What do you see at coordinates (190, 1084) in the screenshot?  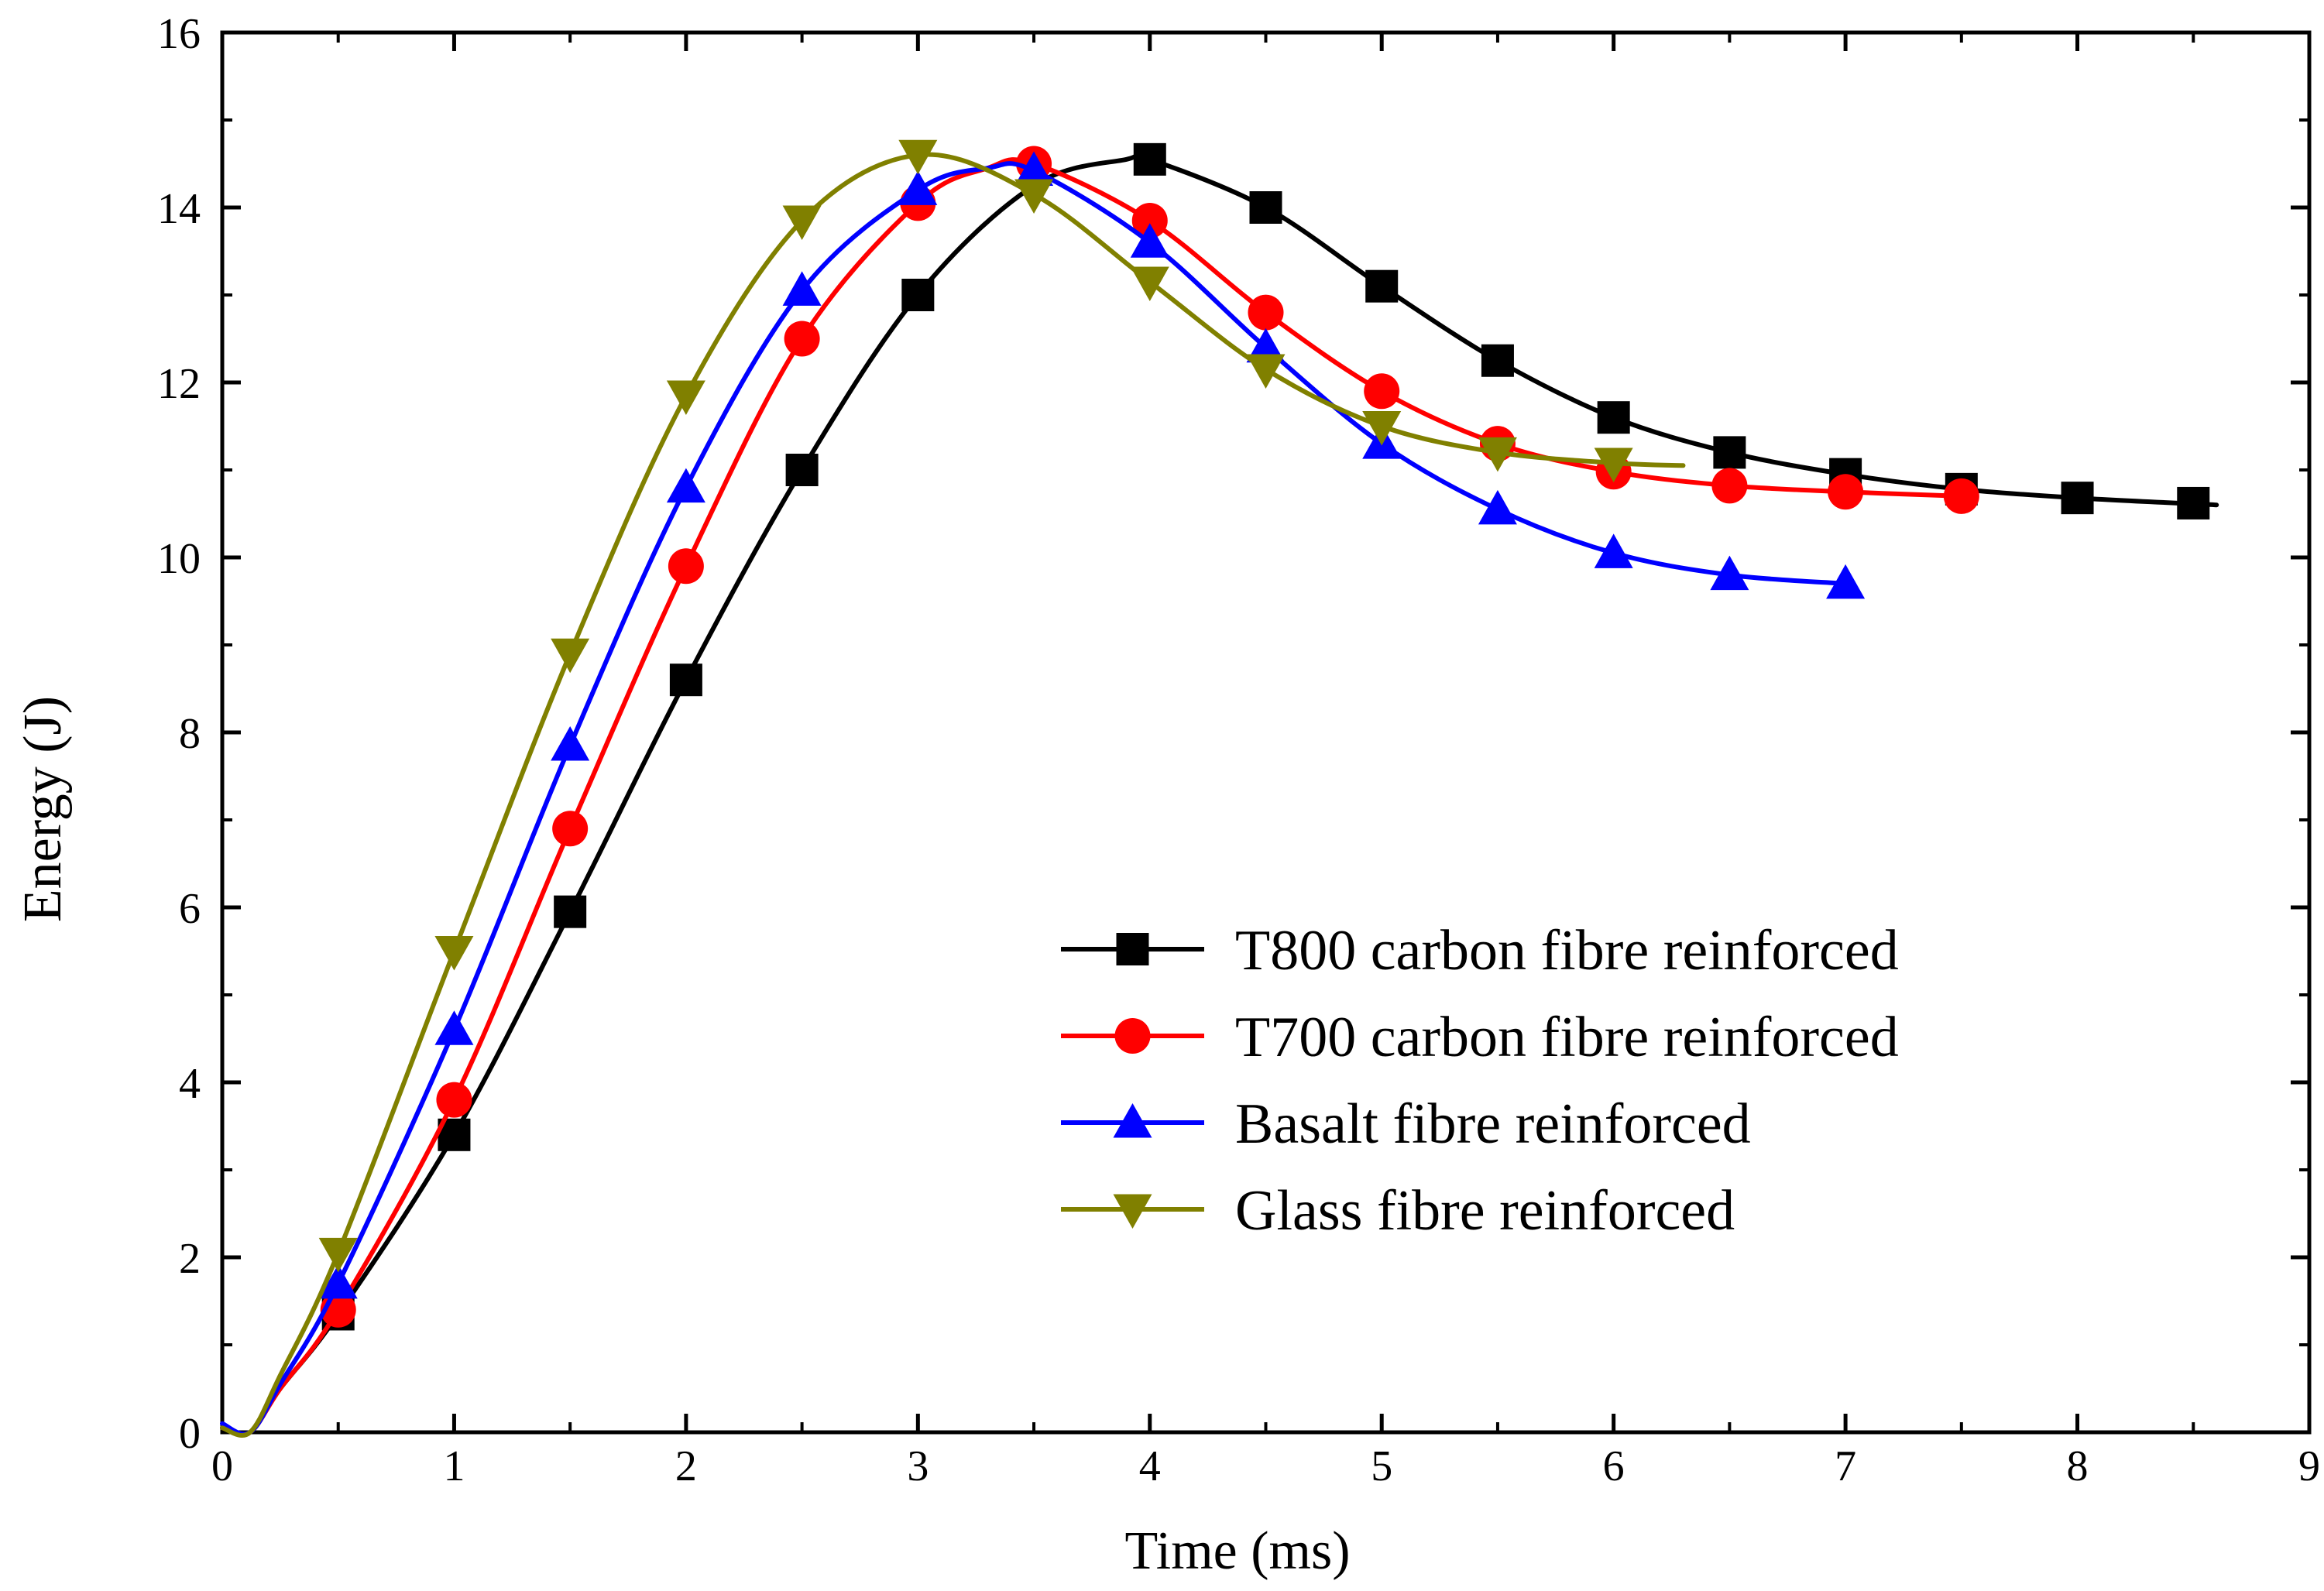 I see `y-tick-label: 4` at bounding box center [190, 1084].